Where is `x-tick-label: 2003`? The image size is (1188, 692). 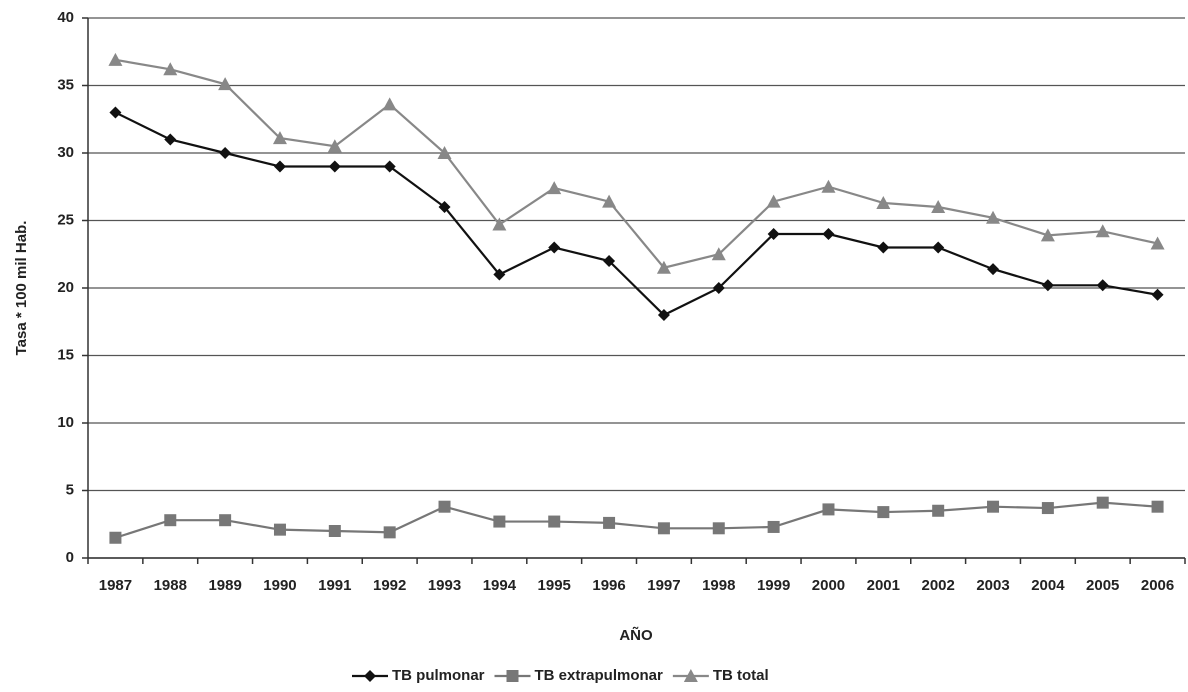 x-tick-label: 2003 is located at coordinates (992, 585).